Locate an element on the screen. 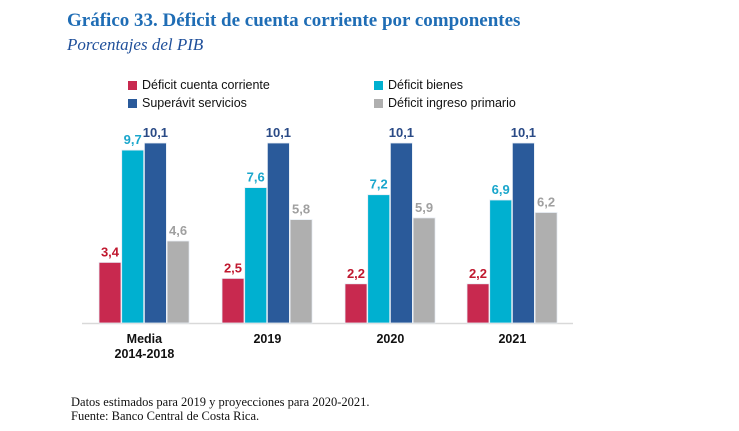  x-tick-label: 2020 is located at coordinates (390, 339).